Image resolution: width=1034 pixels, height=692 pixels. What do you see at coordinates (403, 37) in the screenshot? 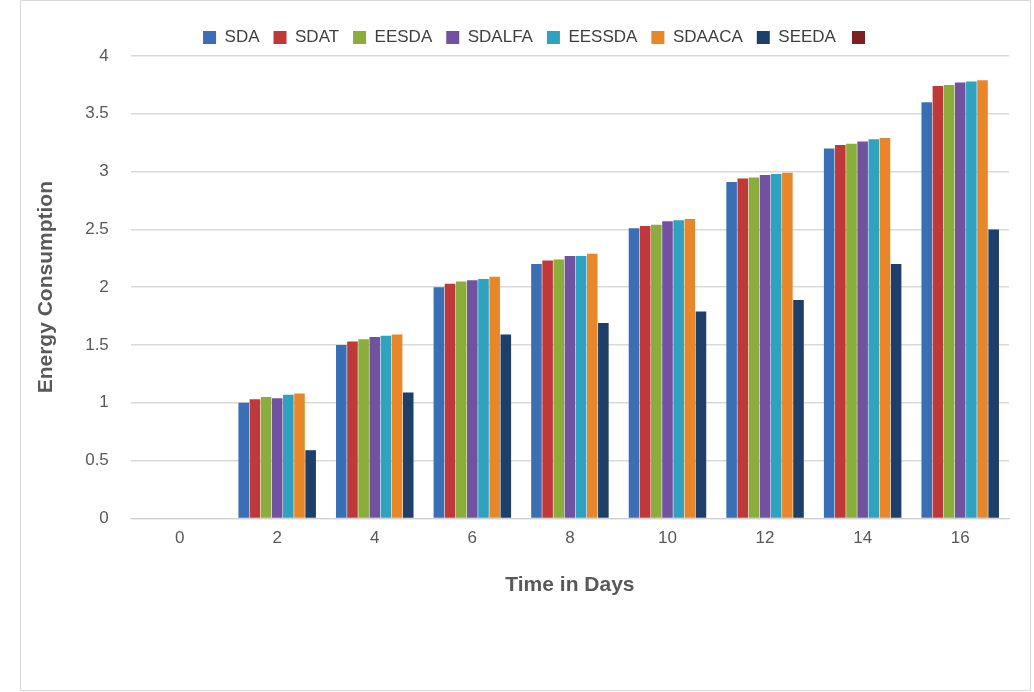
I see `legend-label: EESDA` at bounding box center [403, 37].